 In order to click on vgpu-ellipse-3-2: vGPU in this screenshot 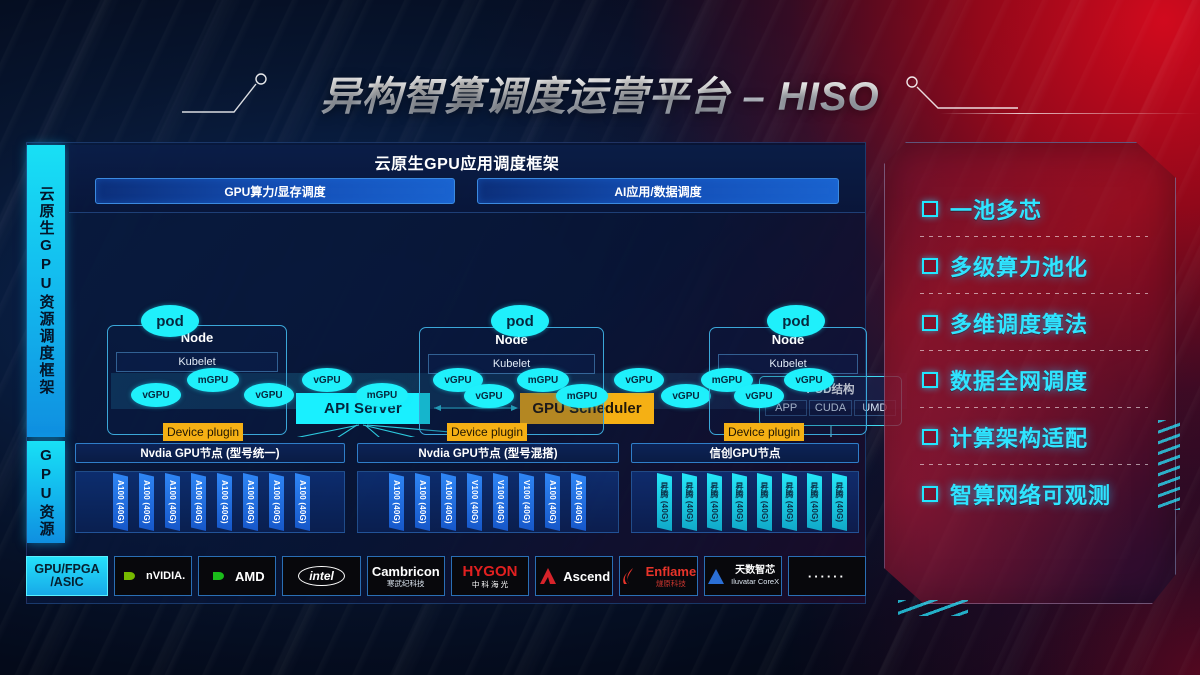, I will do `click(809, 380)`.